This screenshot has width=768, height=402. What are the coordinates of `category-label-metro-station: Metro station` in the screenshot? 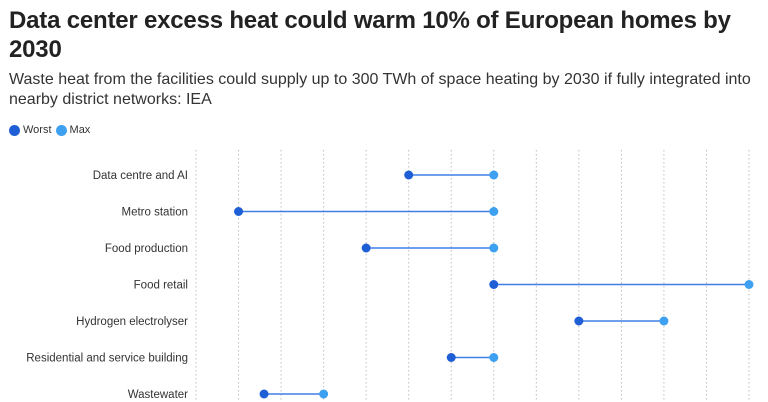 It's located at (155, 213).